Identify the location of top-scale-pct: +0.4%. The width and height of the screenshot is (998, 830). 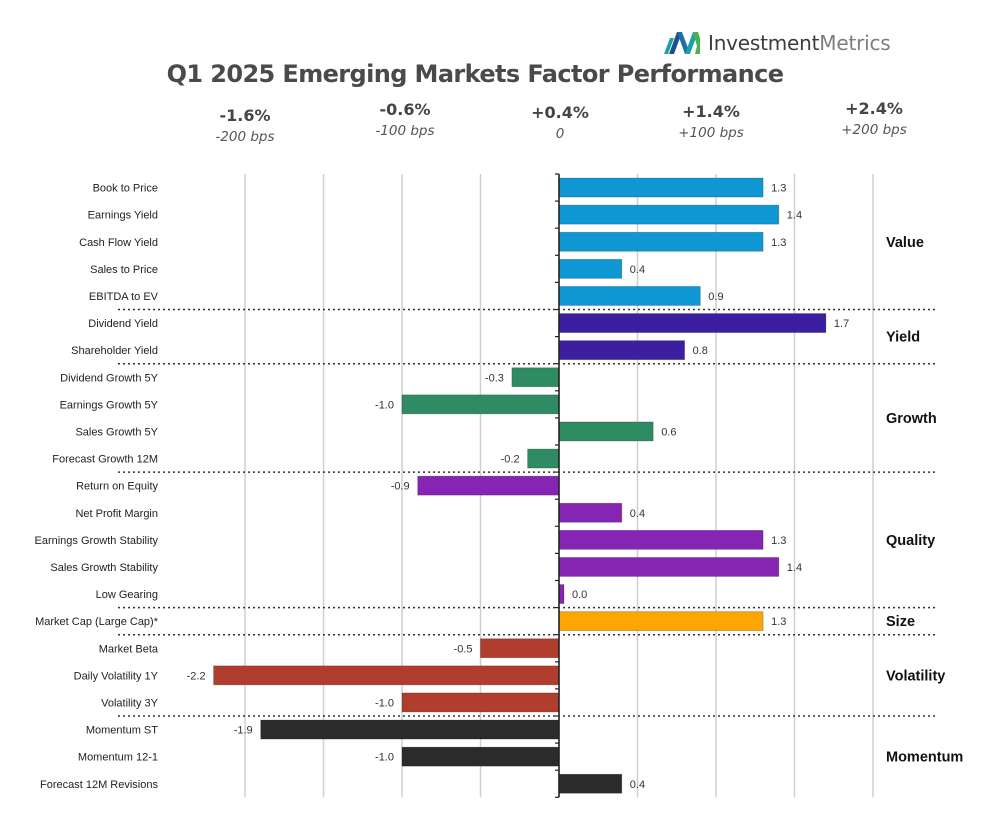
(560, 112).